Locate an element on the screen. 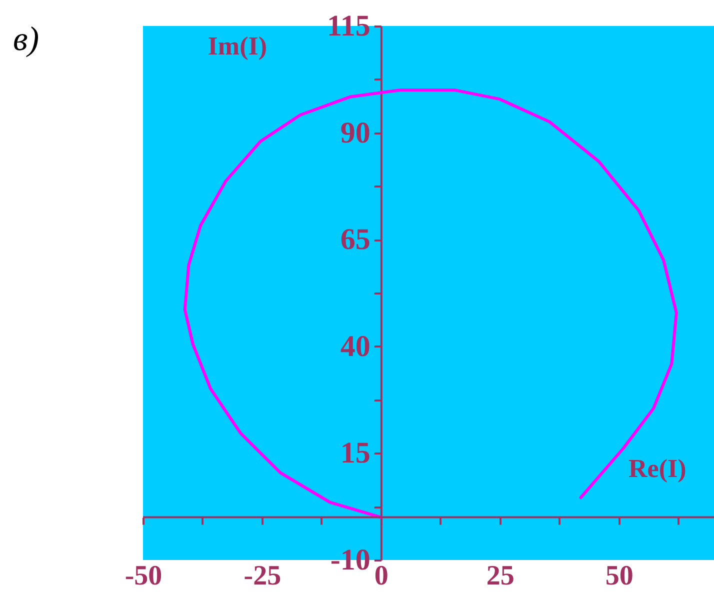  x-tick-label: -50 is located at coordinates (143, 576).